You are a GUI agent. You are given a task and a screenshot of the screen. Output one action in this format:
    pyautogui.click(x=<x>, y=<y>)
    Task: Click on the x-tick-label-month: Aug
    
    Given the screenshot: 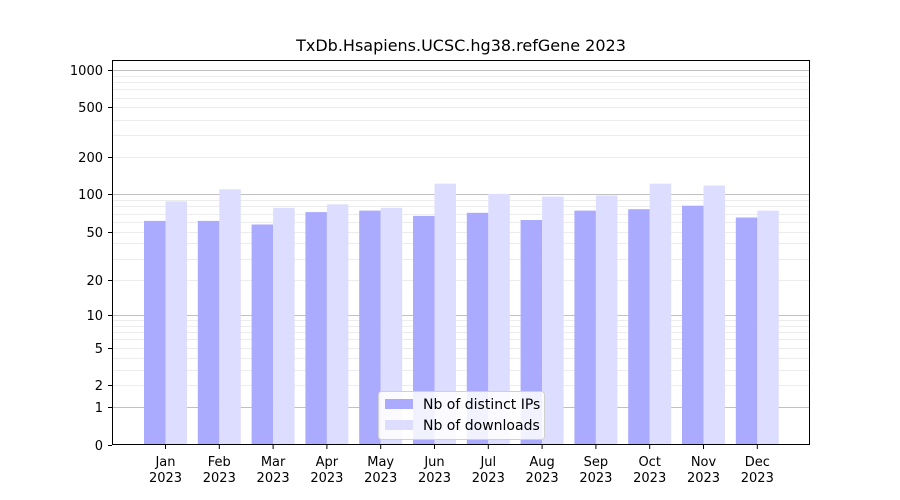 What is the action you would take?
    pyautogui.click(x=541, y=462)
    